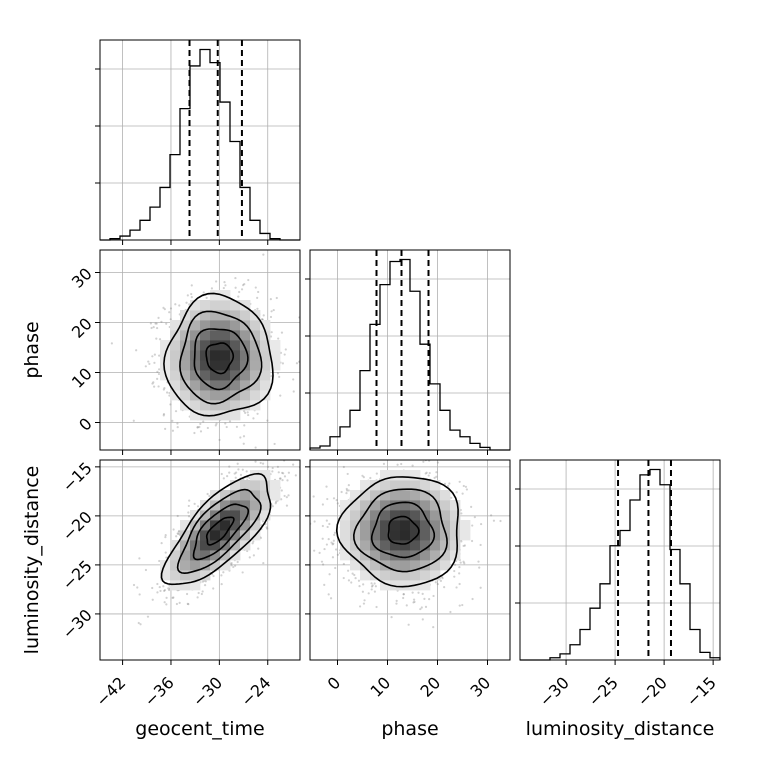 The width and height of the screenshot is (760, 760). I want to click on density-geocent_time-phase, so click(205, 351).